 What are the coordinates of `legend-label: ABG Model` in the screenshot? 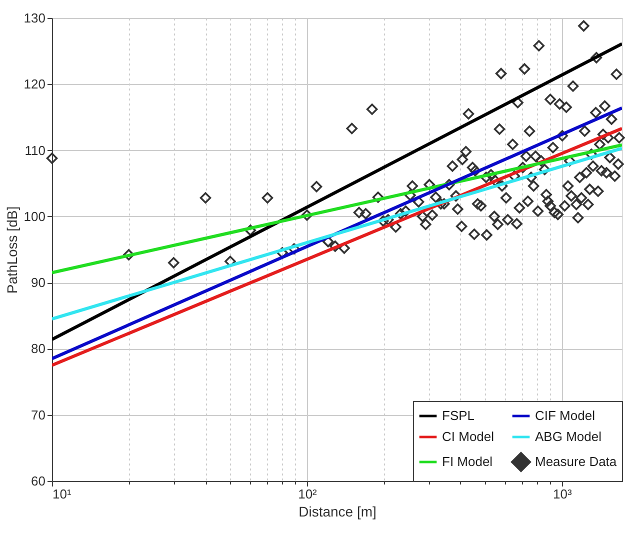 It's located at (568, 436).